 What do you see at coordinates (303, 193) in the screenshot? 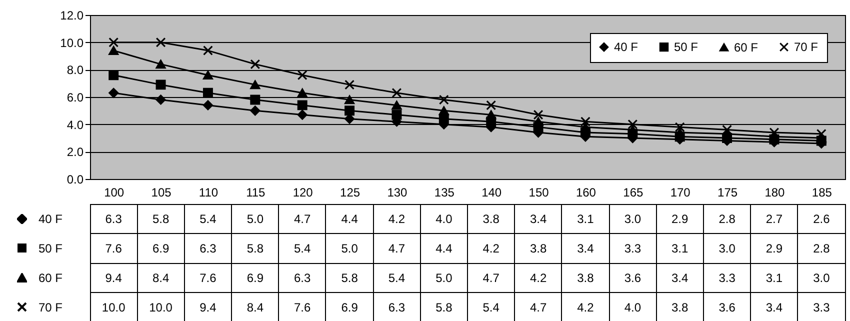
I see `x-tick-label: 120` at bounding box center [303, 193].